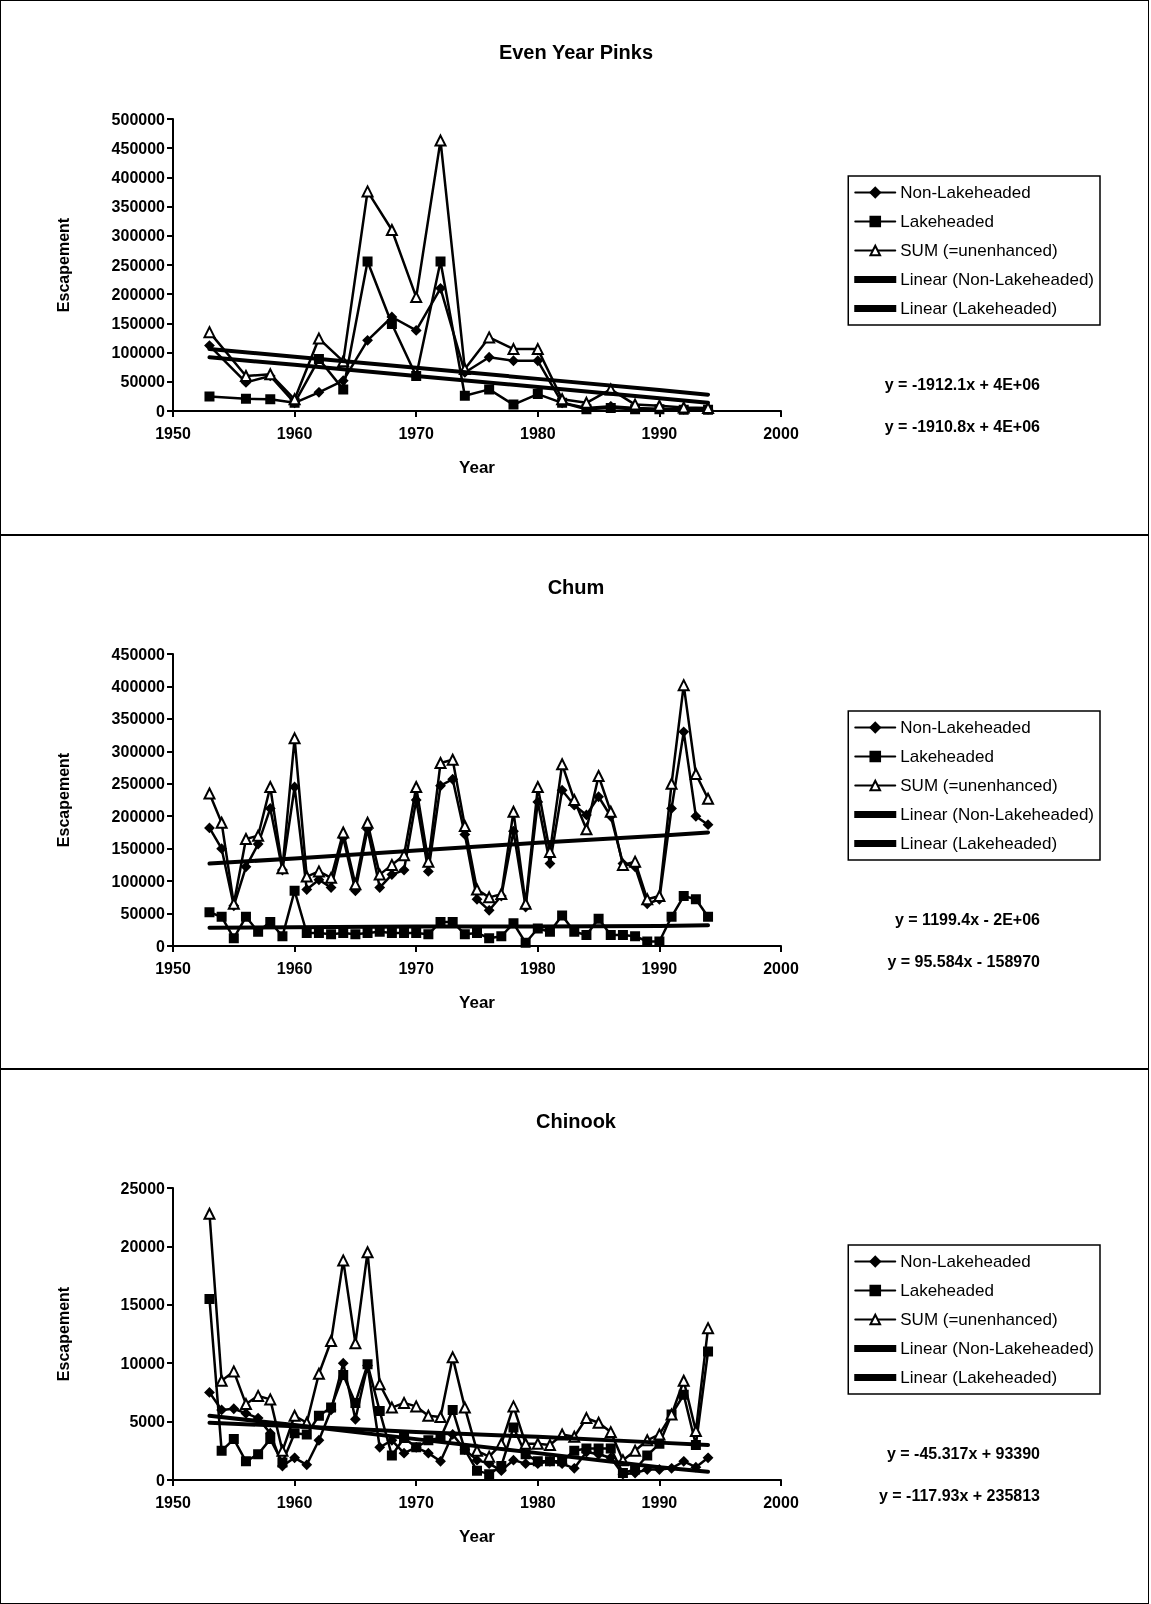  Describe the element at coordinates (962, 384) in the screenshot. I see `text: y = -1912.1x + 4E+06` at that location.